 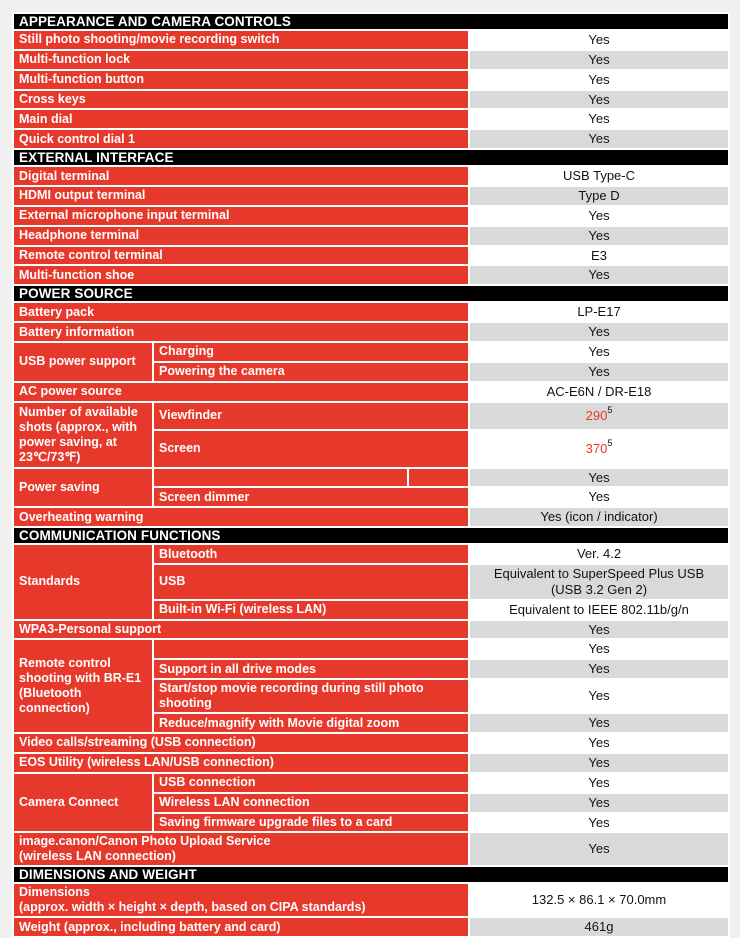 What do you see at coordinates (241, 255) in the screenshot?
I see `spec-label-cell: Remote control terminal` at bounding box center [241, 255].